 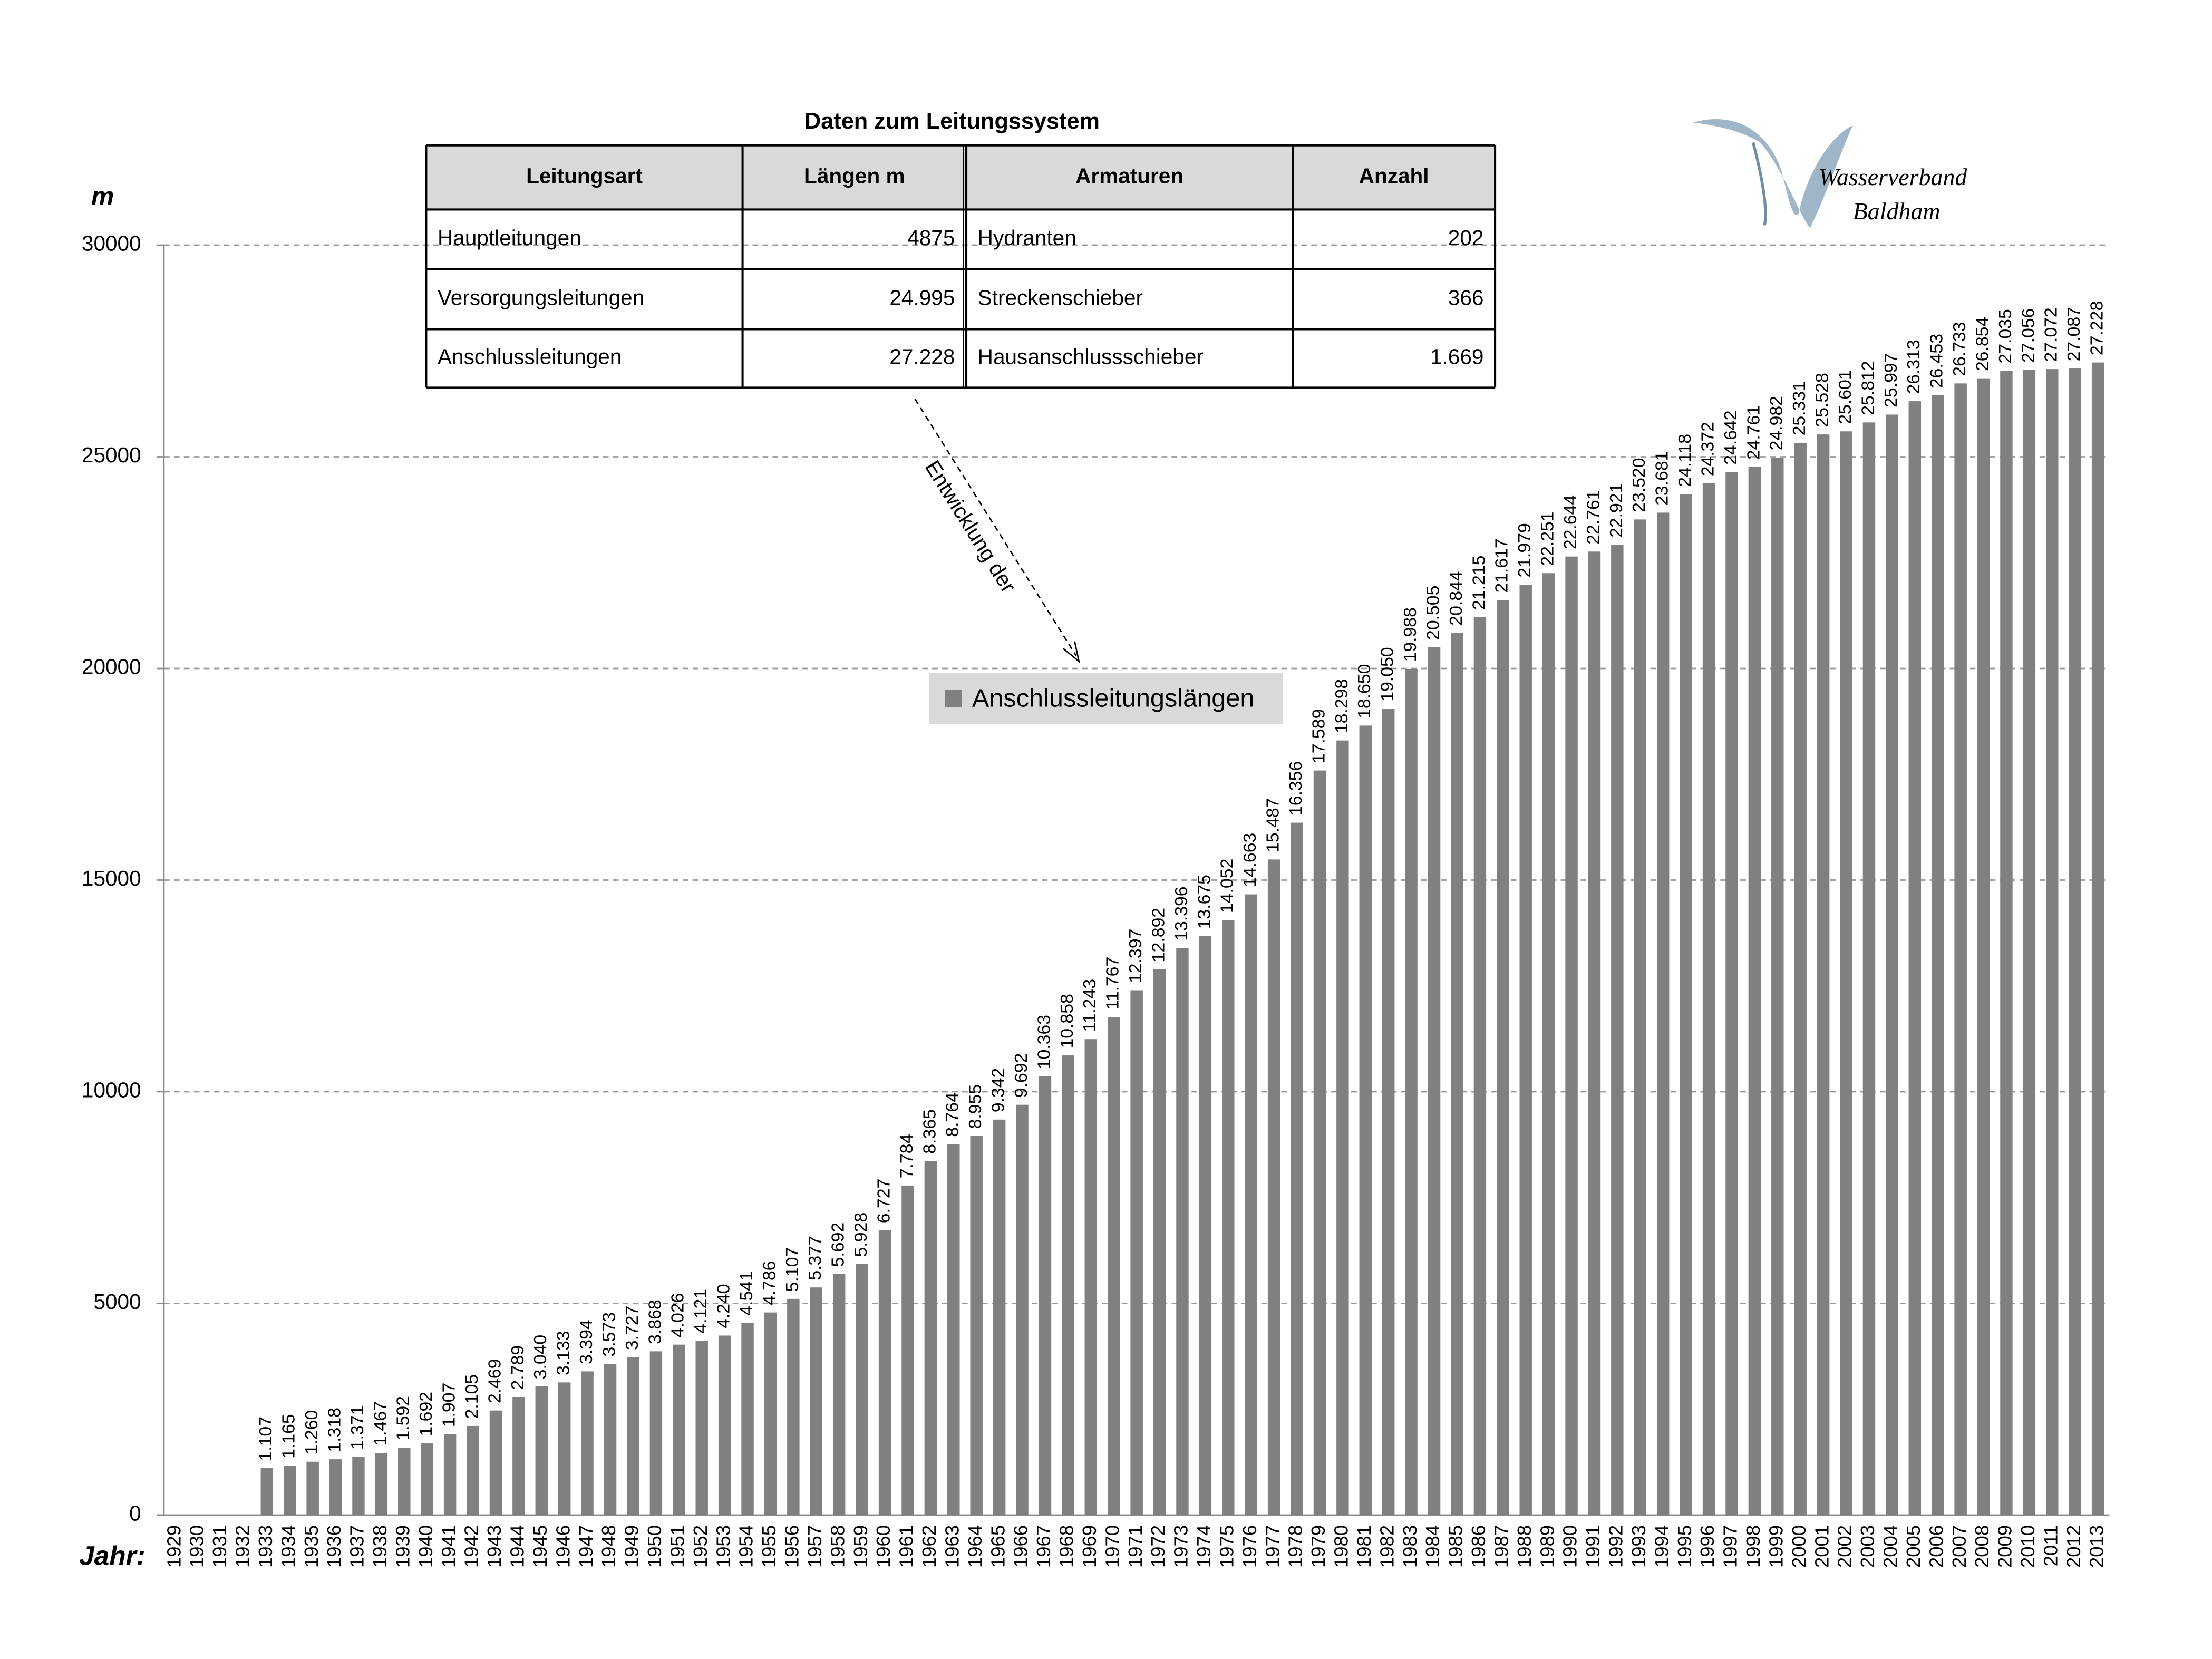 I want to click on value-label: 3.727, so click(x=632, y=1329).